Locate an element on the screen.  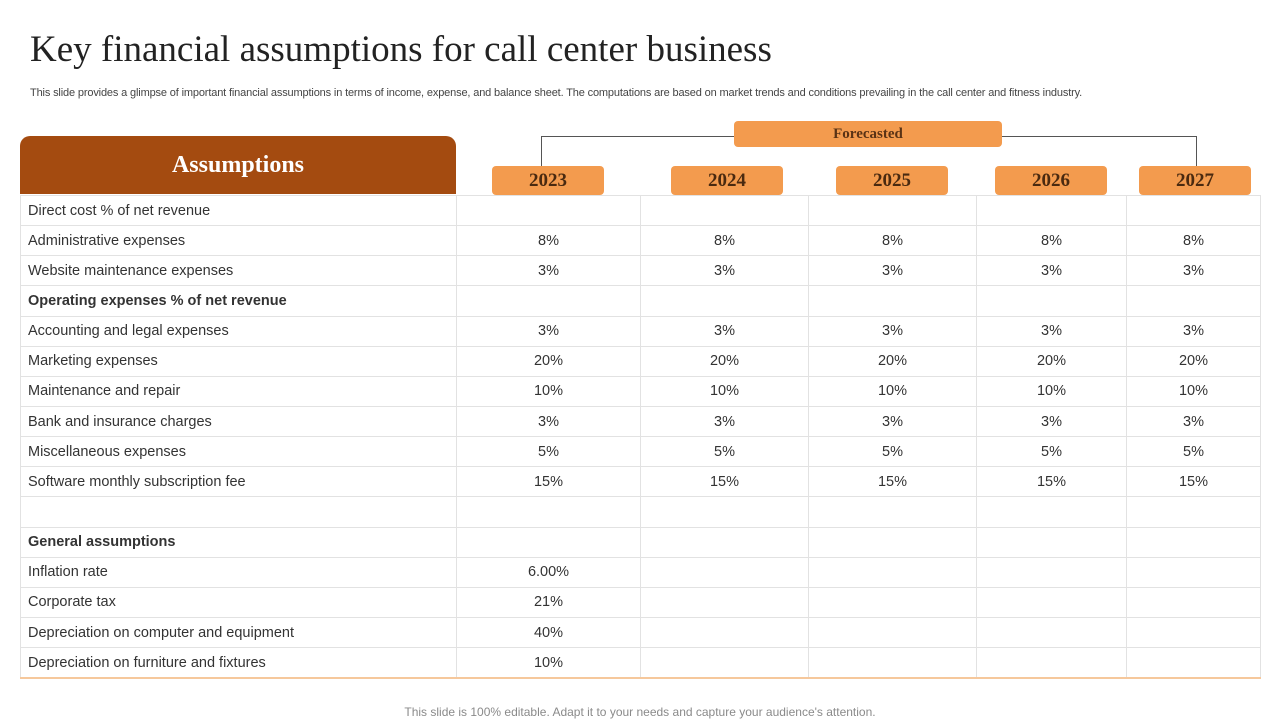
cell-2023: 21% is located at coordinates (548, 602).